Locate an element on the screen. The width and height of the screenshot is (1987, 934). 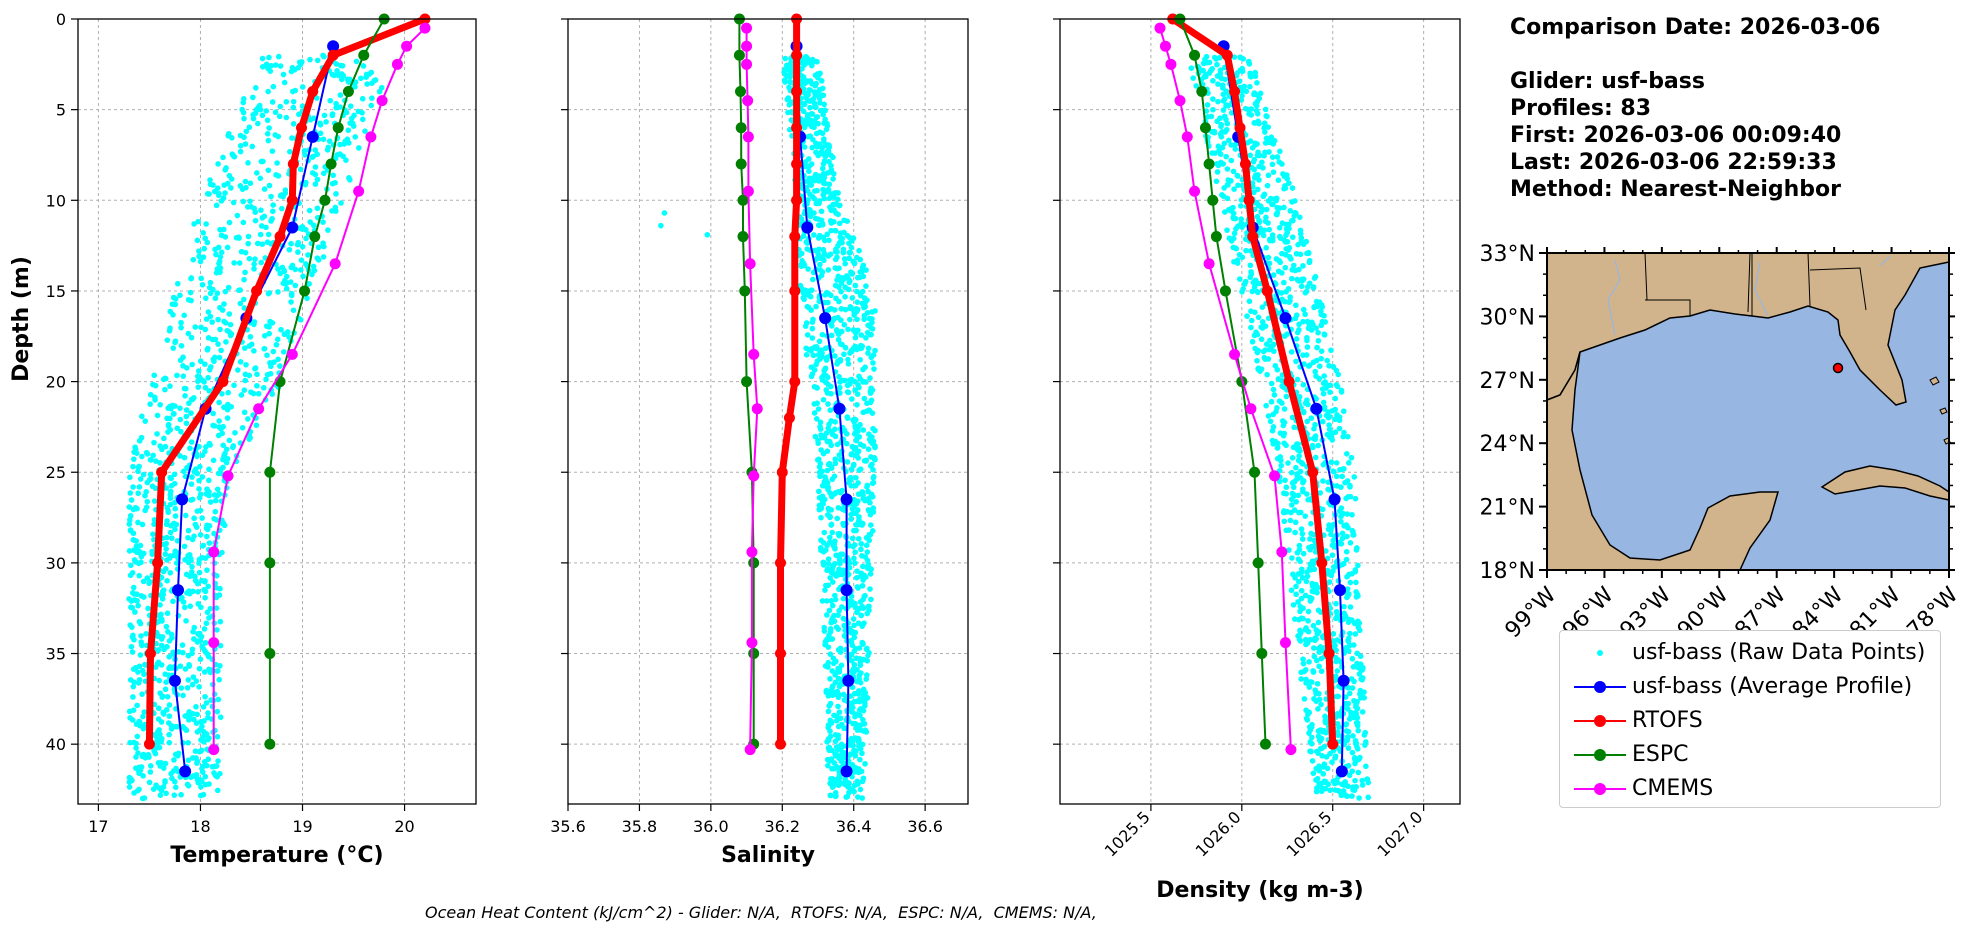
map-lat-label: 33°N is located at coordinates (1507, 254).